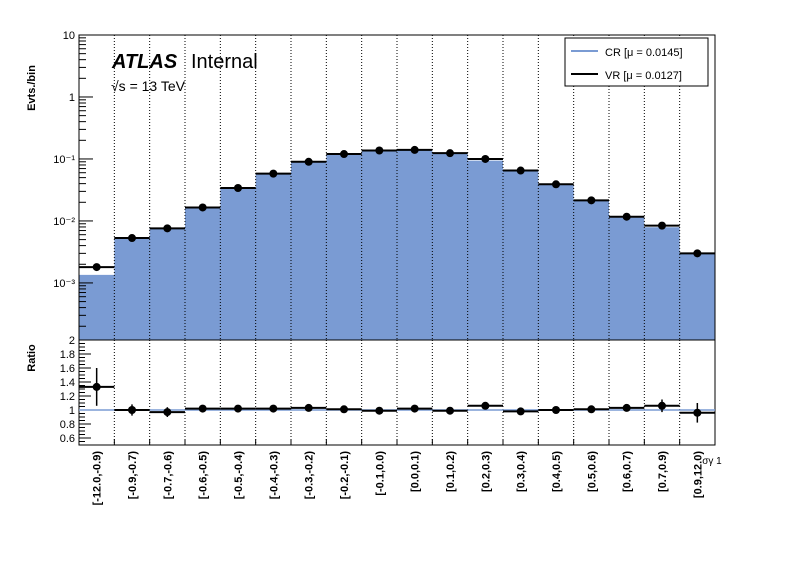 This screenshot has width=796, height=572. What do you see at coordinates (64, 284) in the screenshot?
I see `main-y-tick-label: 10⁻³` at bounding box center [64, 284].